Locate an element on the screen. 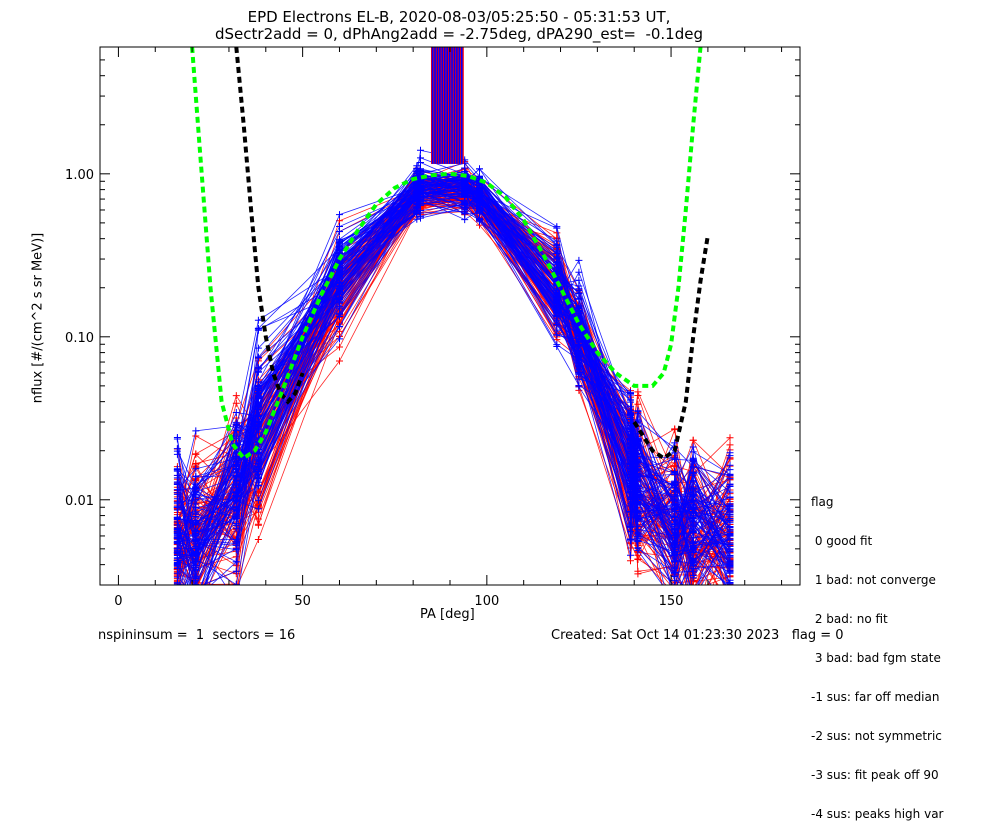 The width and height of the screenshot is (1000, 834). x-tick-label: 0 is located at coordinates (118, 601).